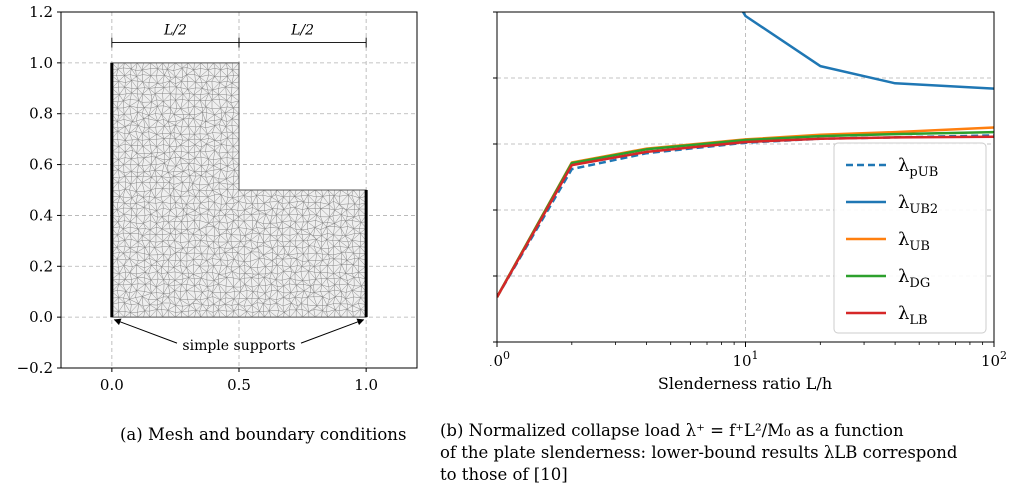 The width and height of the screenshot is (1030, 500). What do you see at coordinates (366, 385) in the screenshot?
I see `x-tick-label: 1.0` at bounding box center [366, 385].